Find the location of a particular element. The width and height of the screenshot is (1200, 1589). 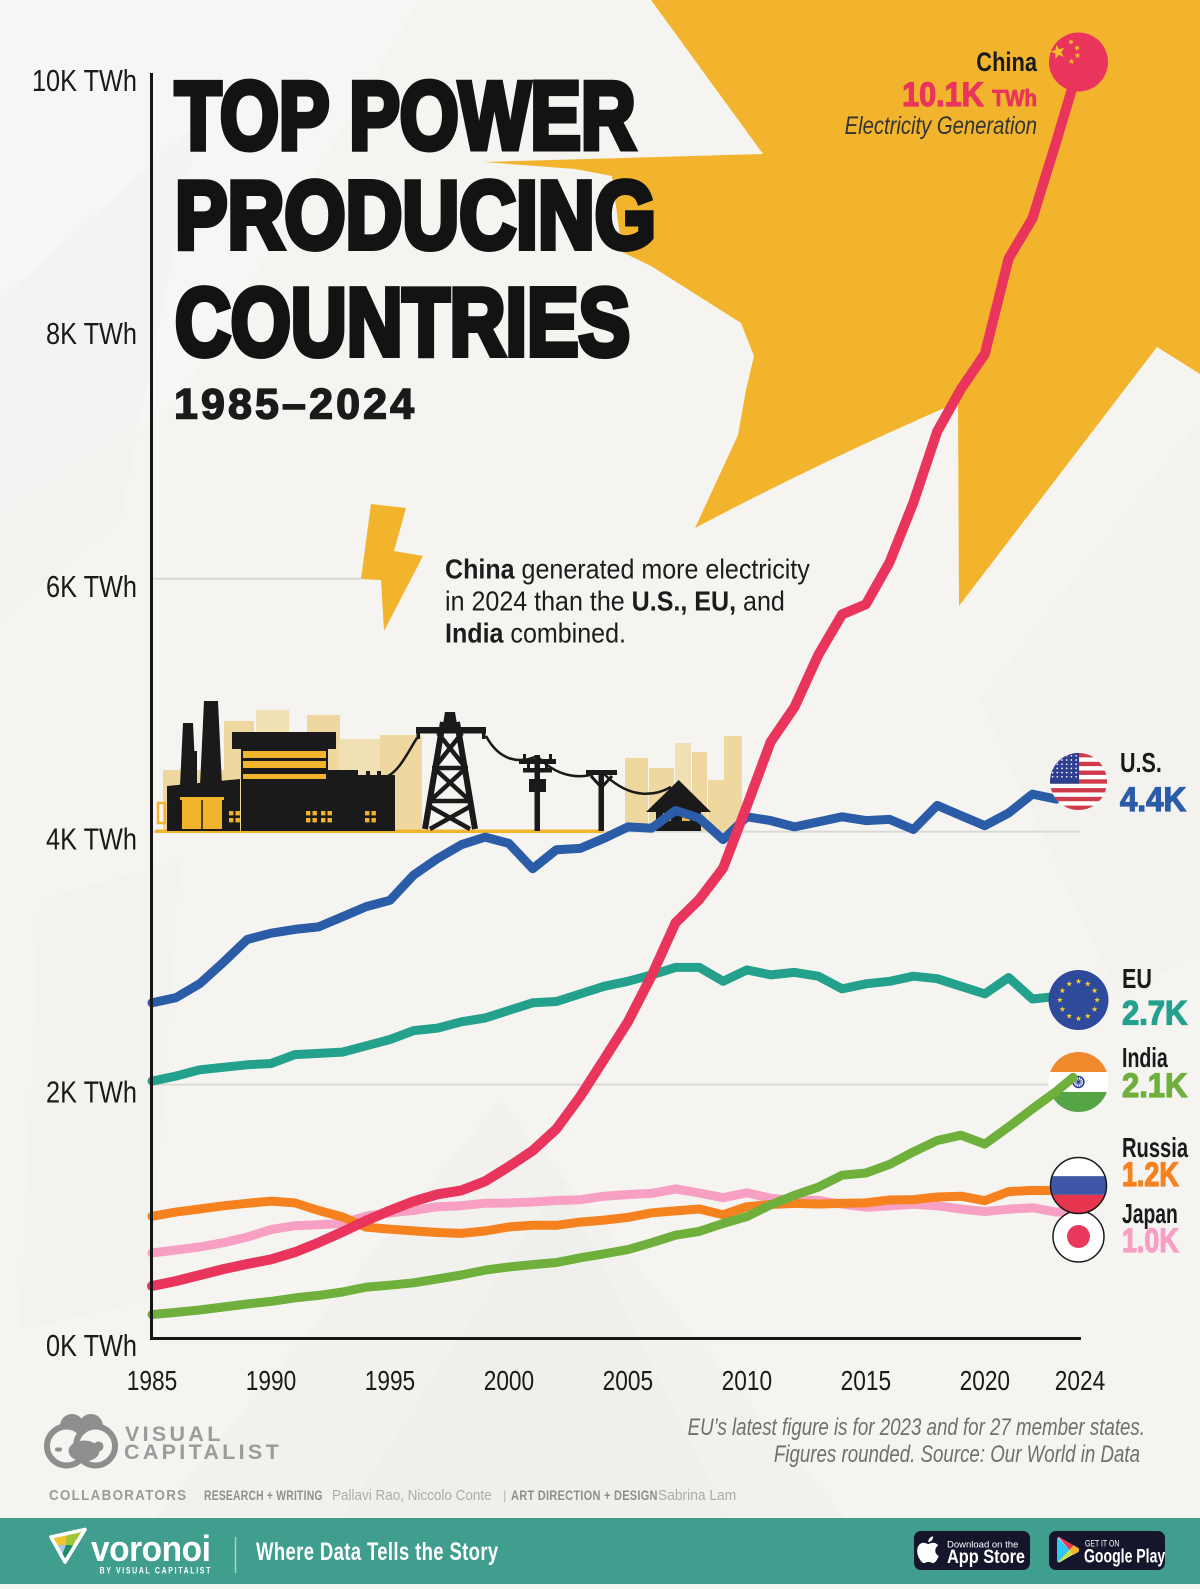

svg-text: CAPITALIST is located at coordinates (203, 1452).